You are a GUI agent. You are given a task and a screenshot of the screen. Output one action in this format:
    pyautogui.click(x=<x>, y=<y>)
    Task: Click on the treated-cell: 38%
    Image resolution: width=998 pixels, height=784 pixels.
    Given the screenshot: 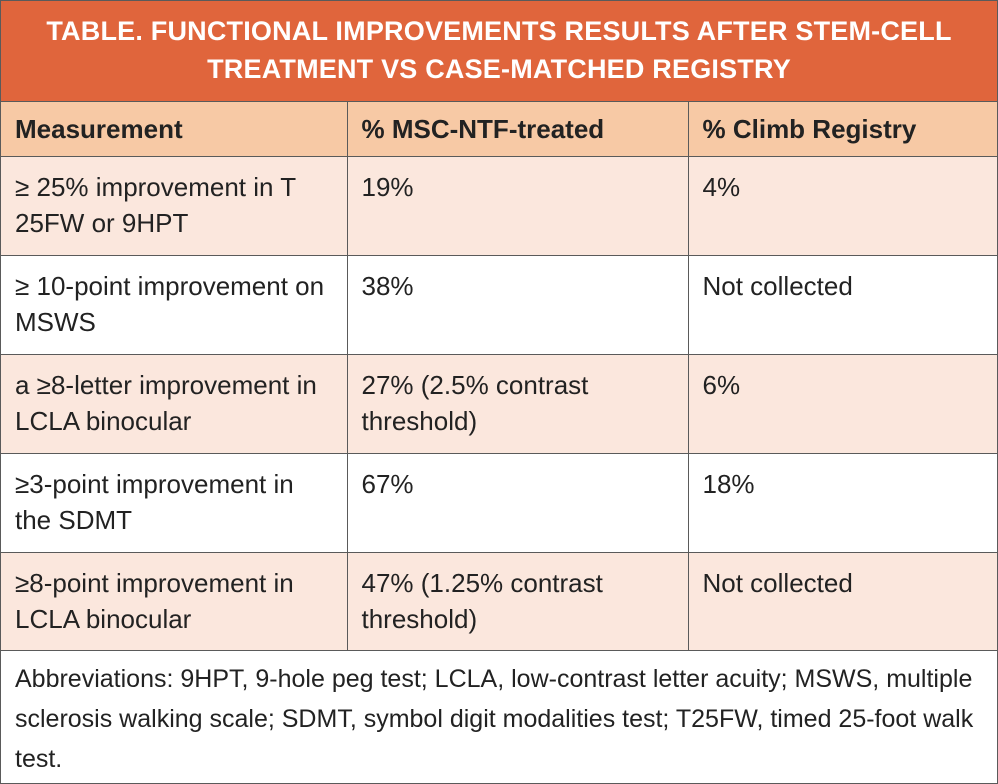 What is the action you would take?
    pyautogui.click(x=517, y=305)
    